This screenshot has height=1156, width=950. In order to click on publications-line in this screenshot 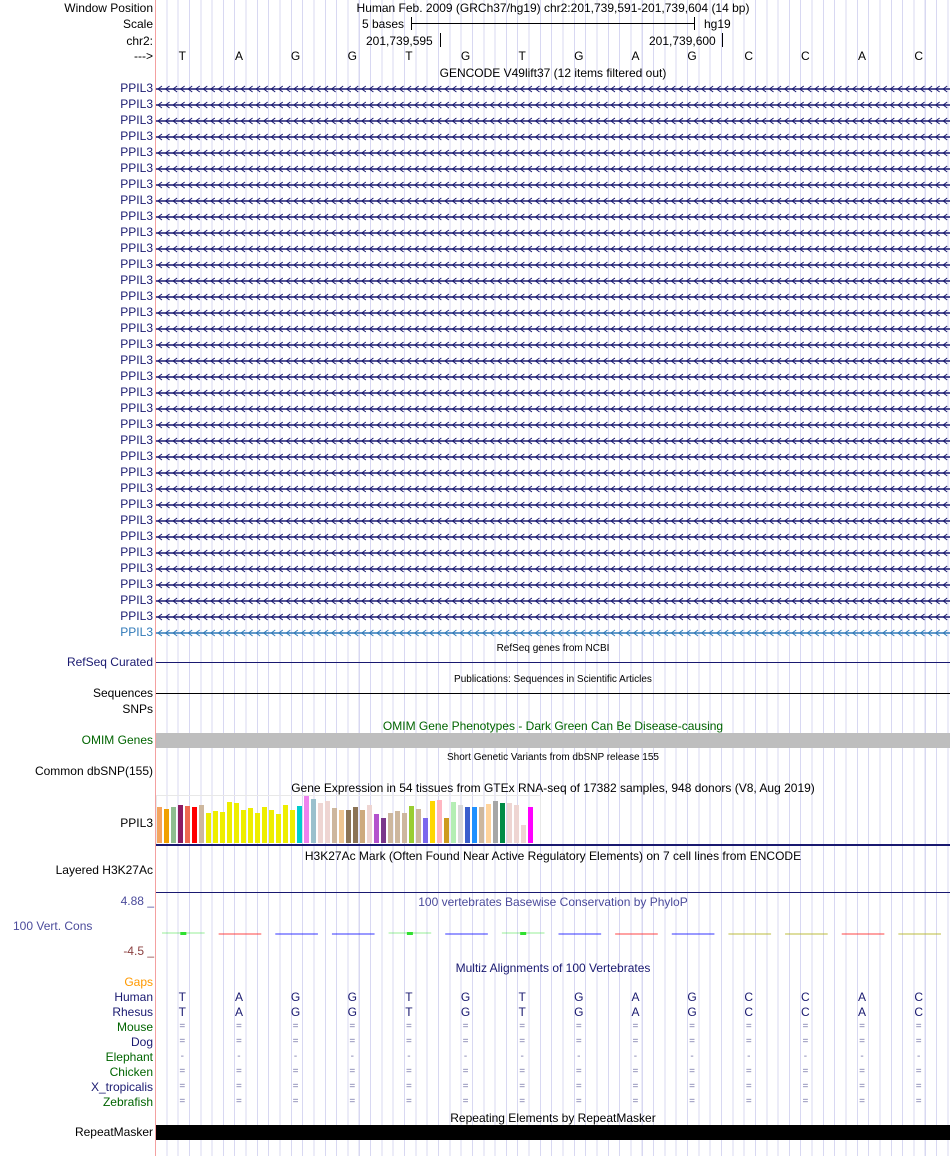, I will do `click(553, 693)`.